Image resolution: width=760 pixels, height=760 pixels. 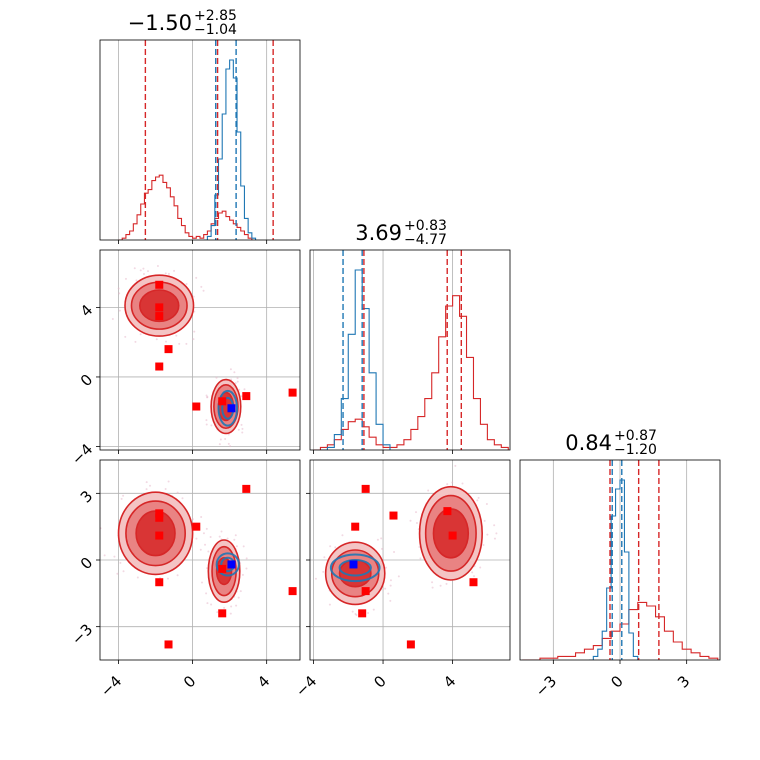 What do you see at coordinates (588, 443) in the screenshot?
I see `title-value: 0.84` at bounding box center [588, 443].